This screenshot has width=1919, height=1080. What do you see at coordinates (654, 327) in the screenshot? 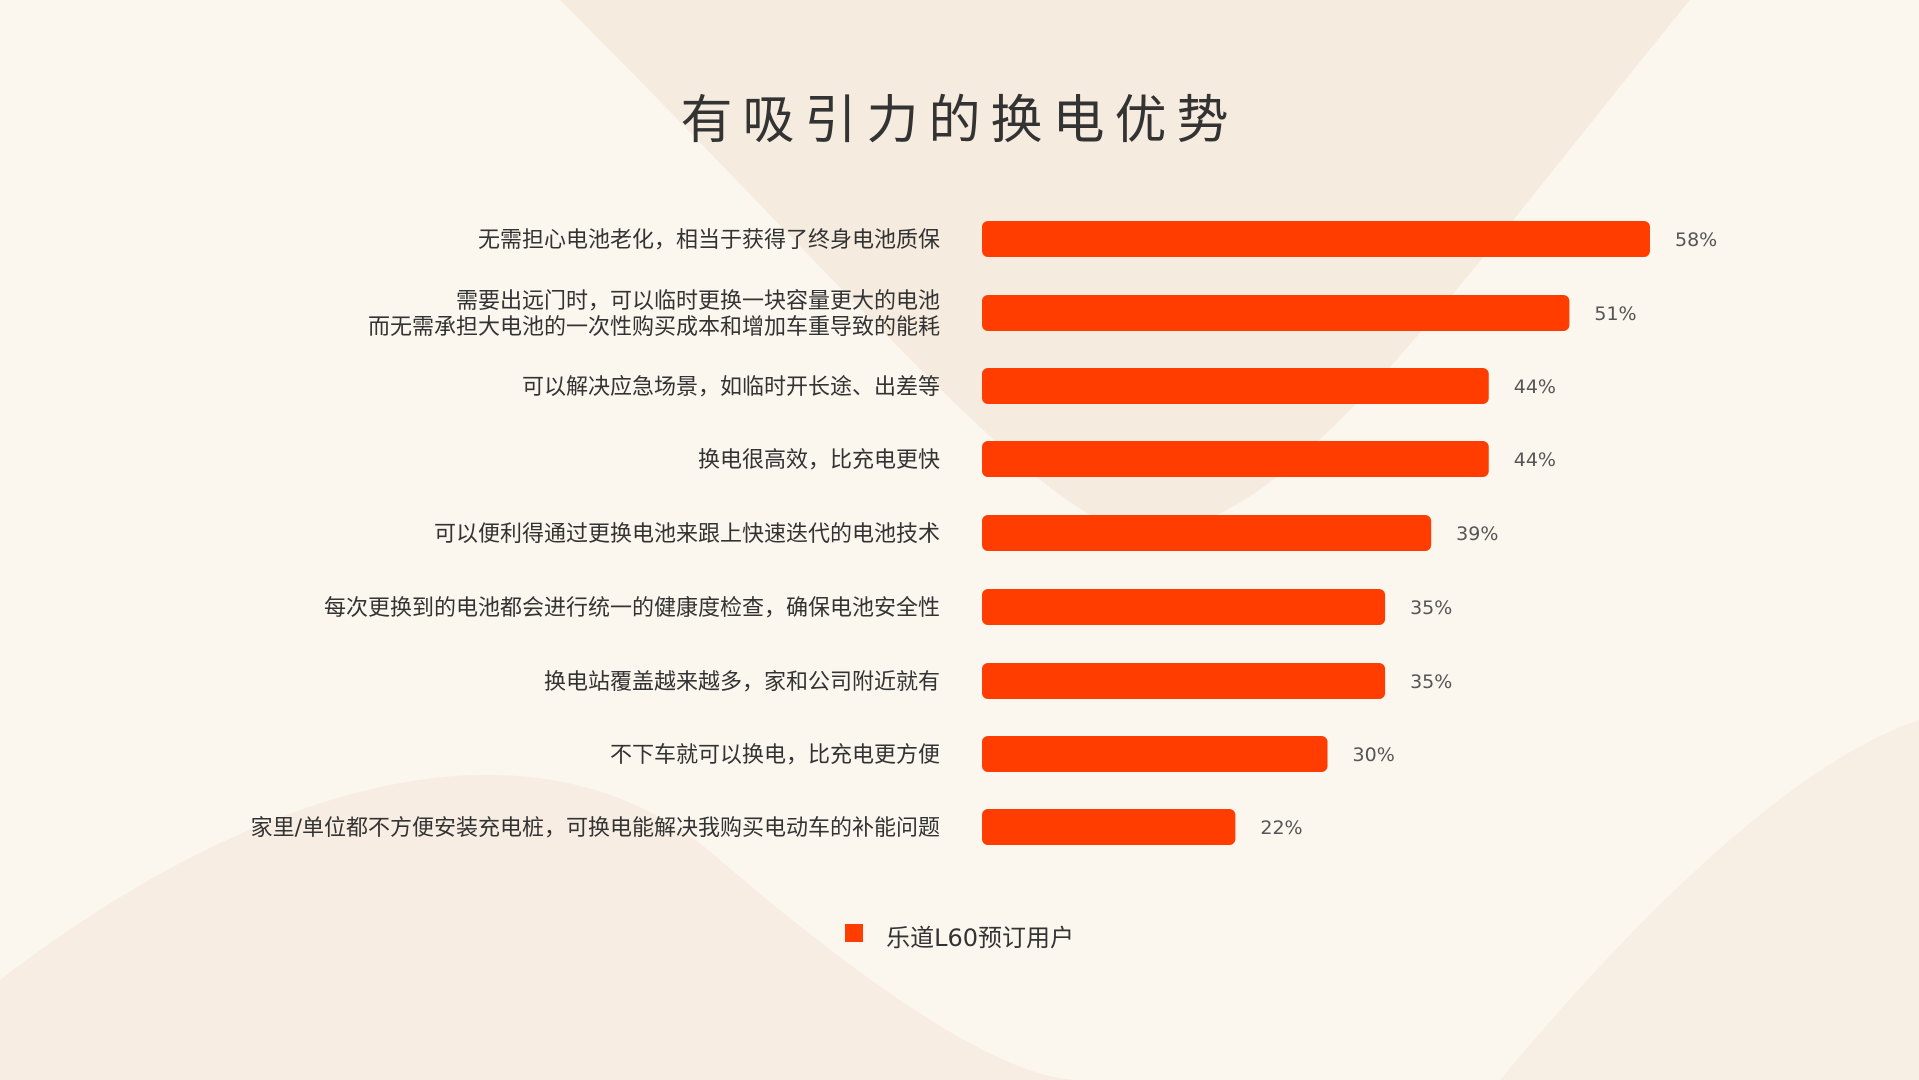
I see `category-label-1-line-1: 而无需承担大电池的一次性购买成本和增加车重导致的能耗` at bounding box center [654, 327].